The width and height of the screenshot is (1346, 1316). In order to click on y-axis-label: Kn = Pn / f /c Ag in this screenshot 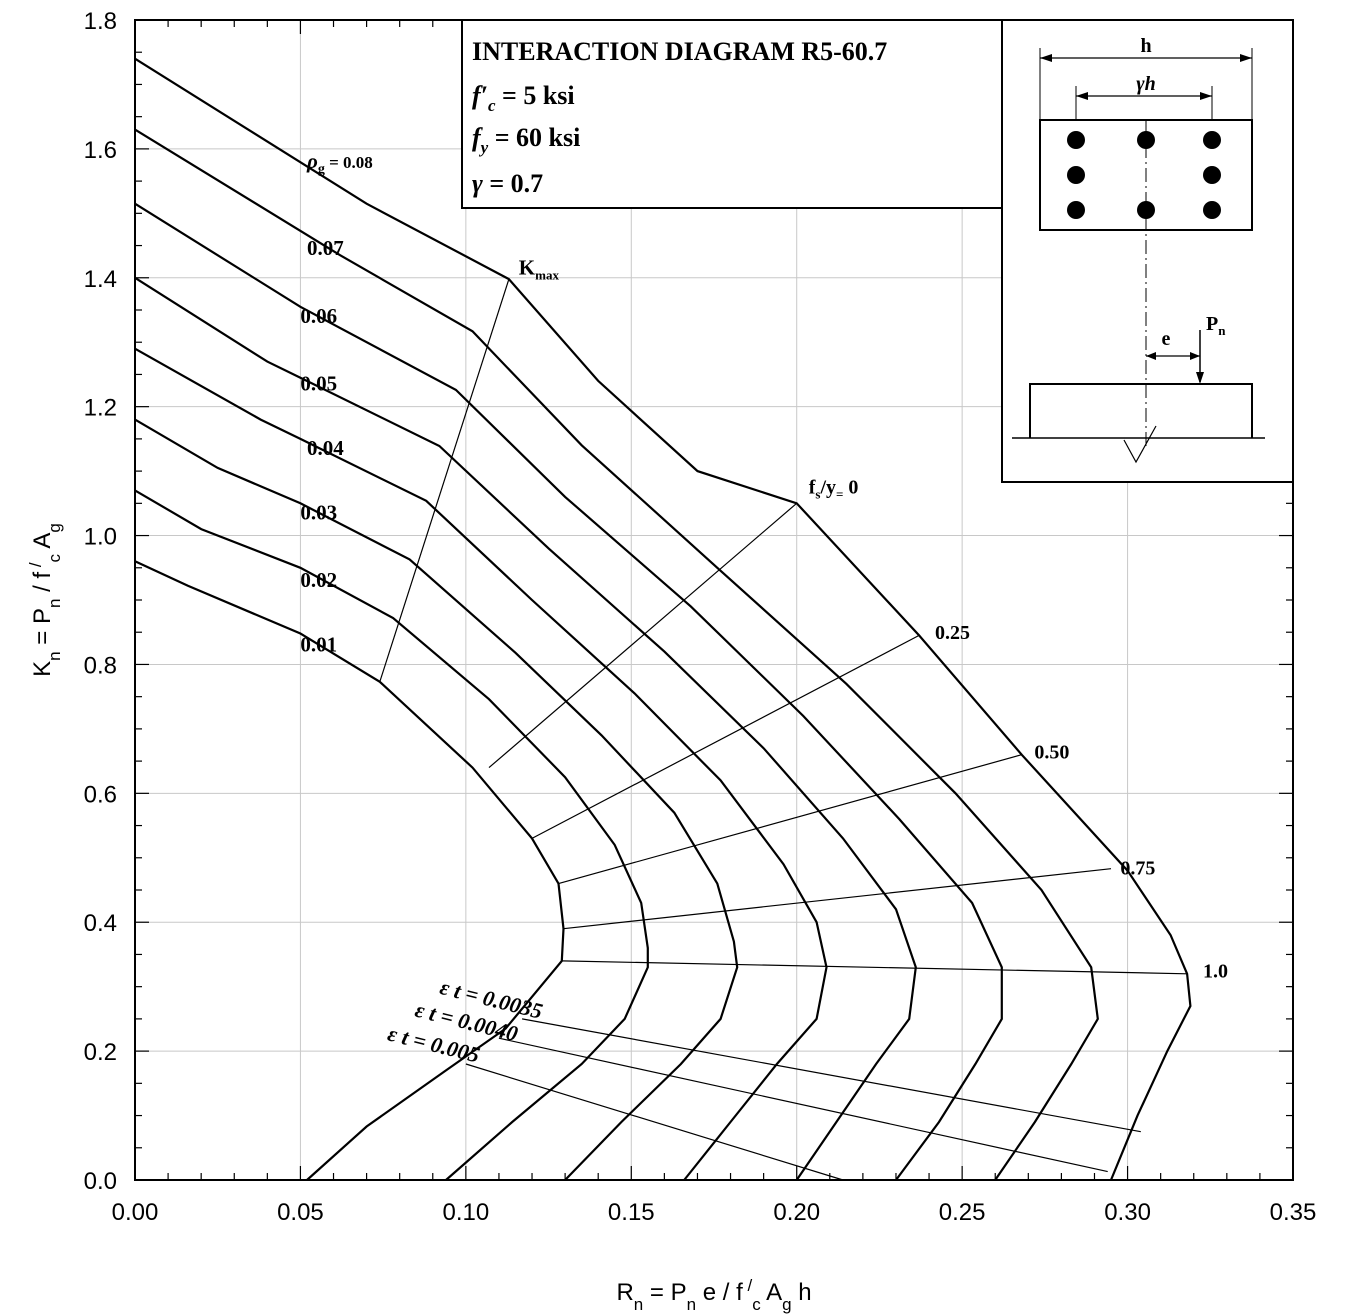, I will do `click(45, 600)`.